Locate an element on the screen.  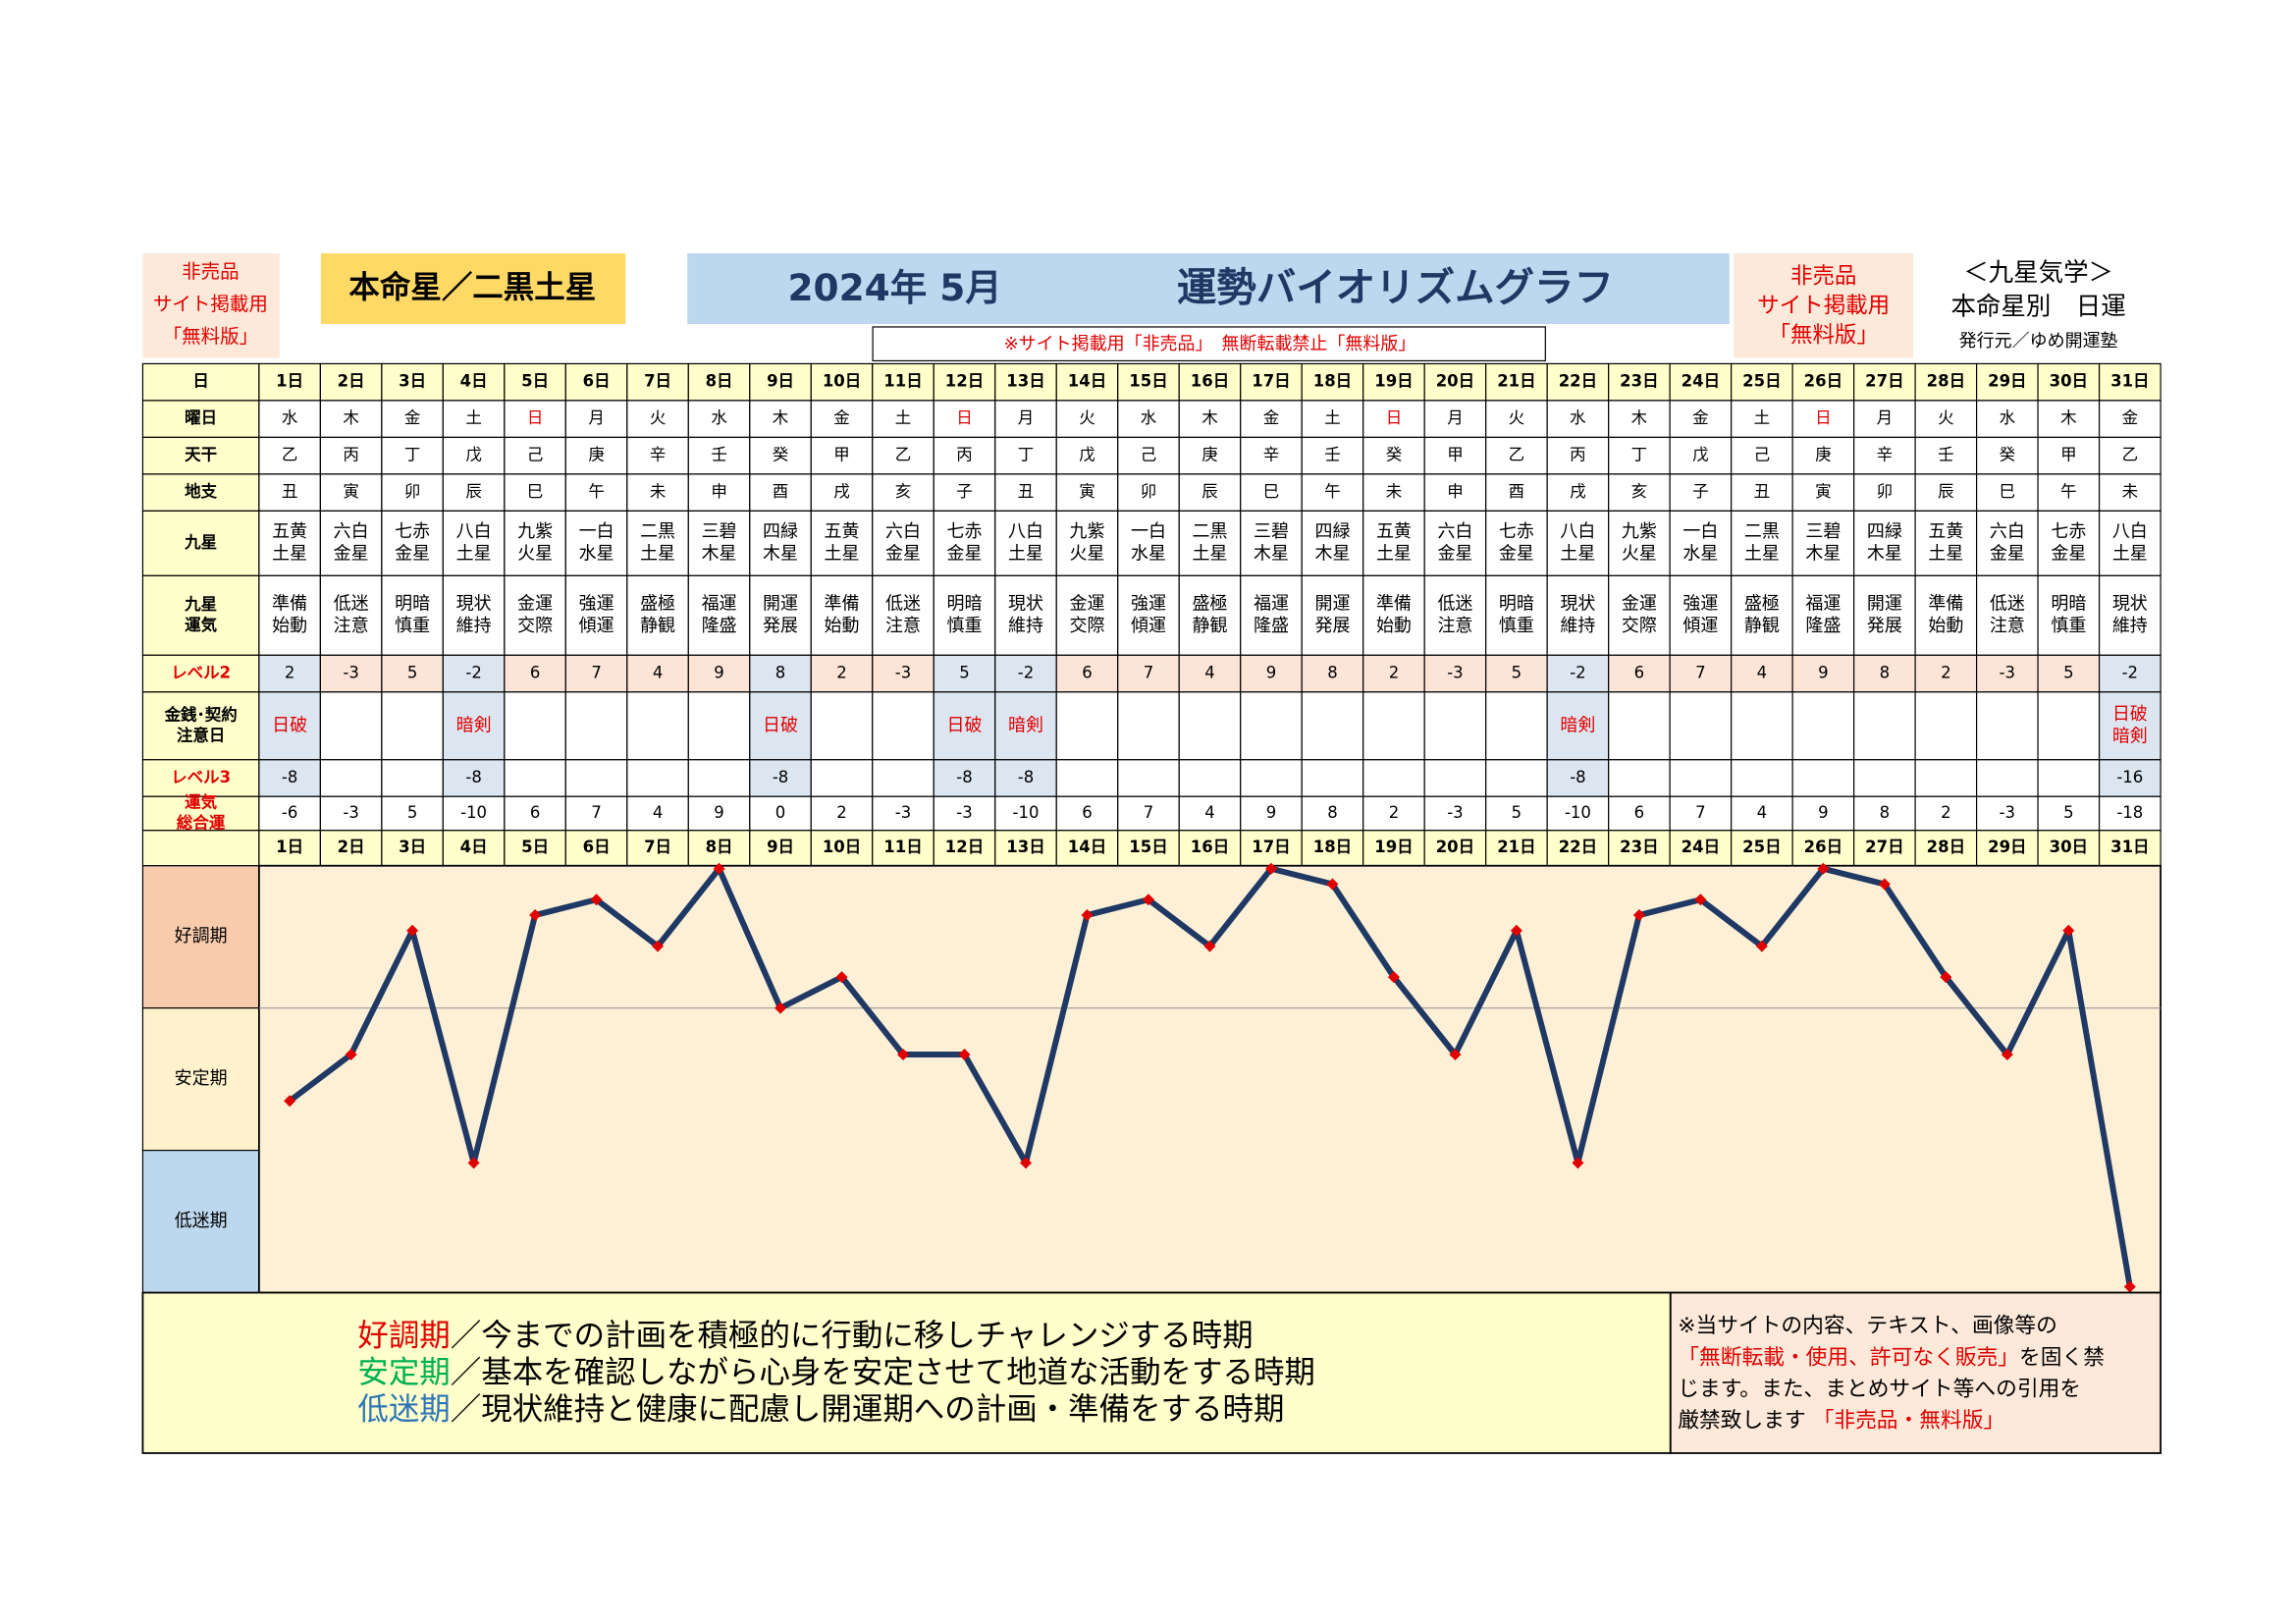
cell-text: 7 is located at coordinates (1700, 812).